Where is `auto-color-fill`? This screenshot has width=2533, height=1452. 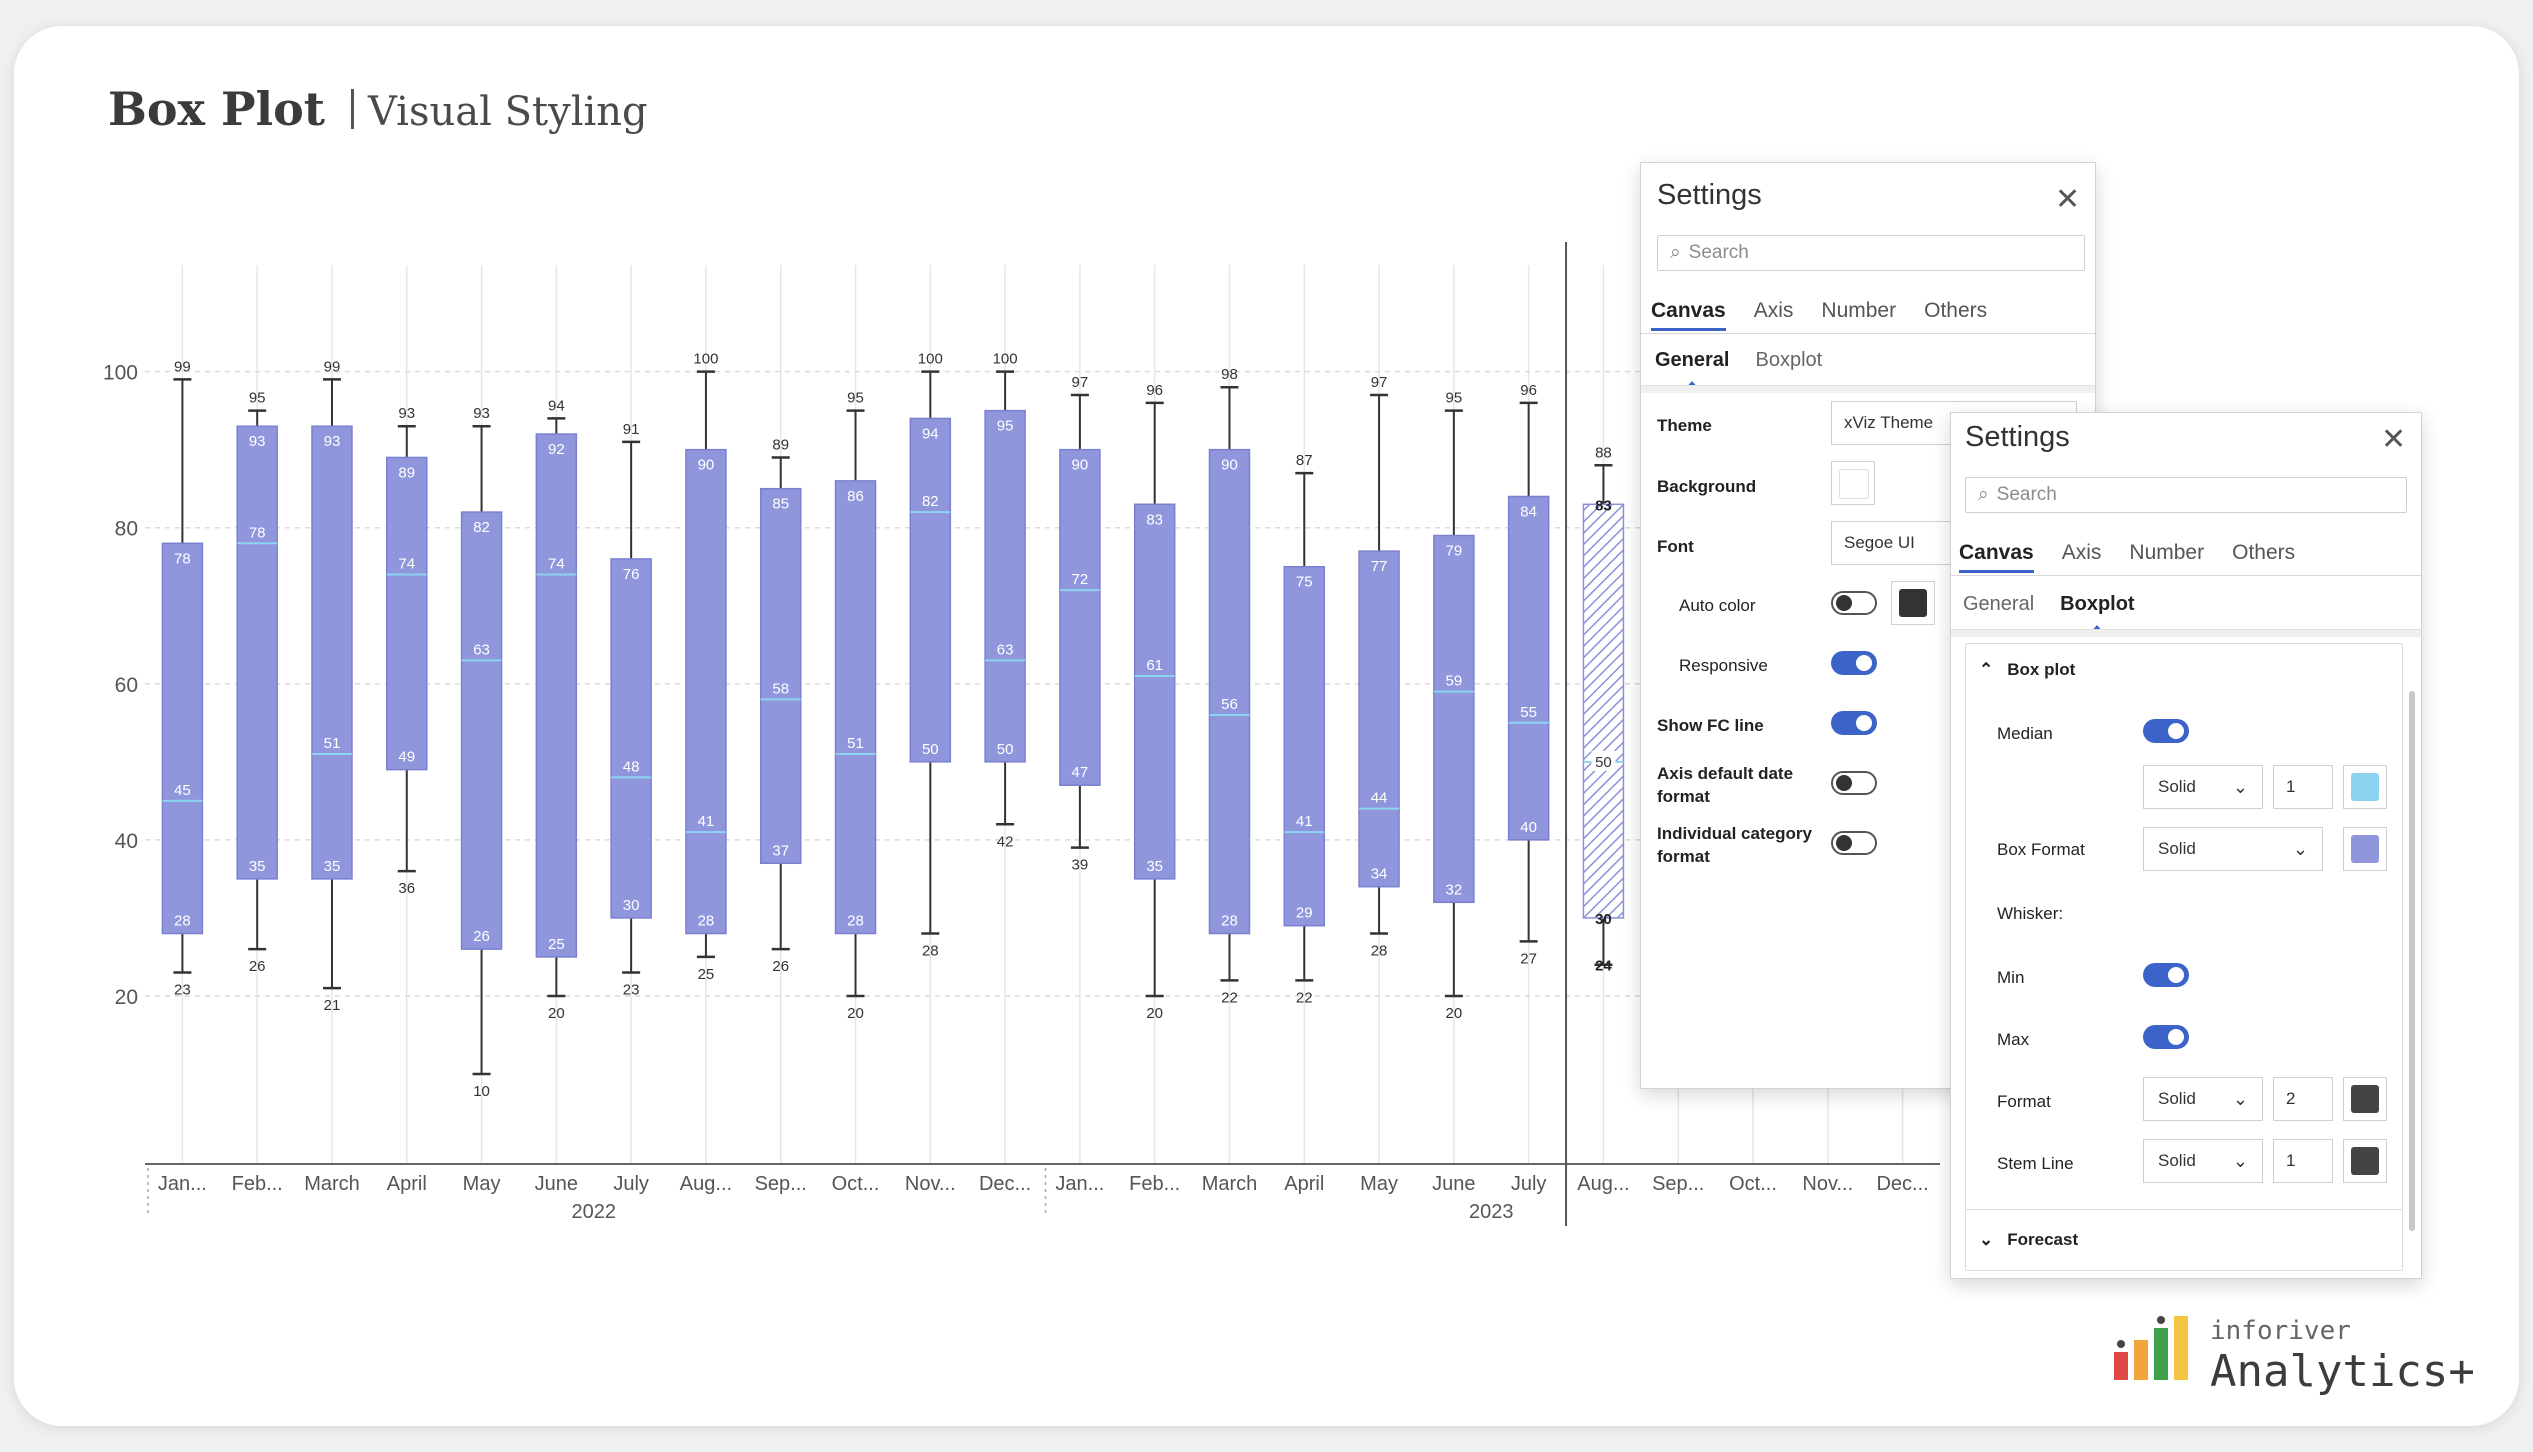 auto-color-fill is located at coordinates (1913, 603).